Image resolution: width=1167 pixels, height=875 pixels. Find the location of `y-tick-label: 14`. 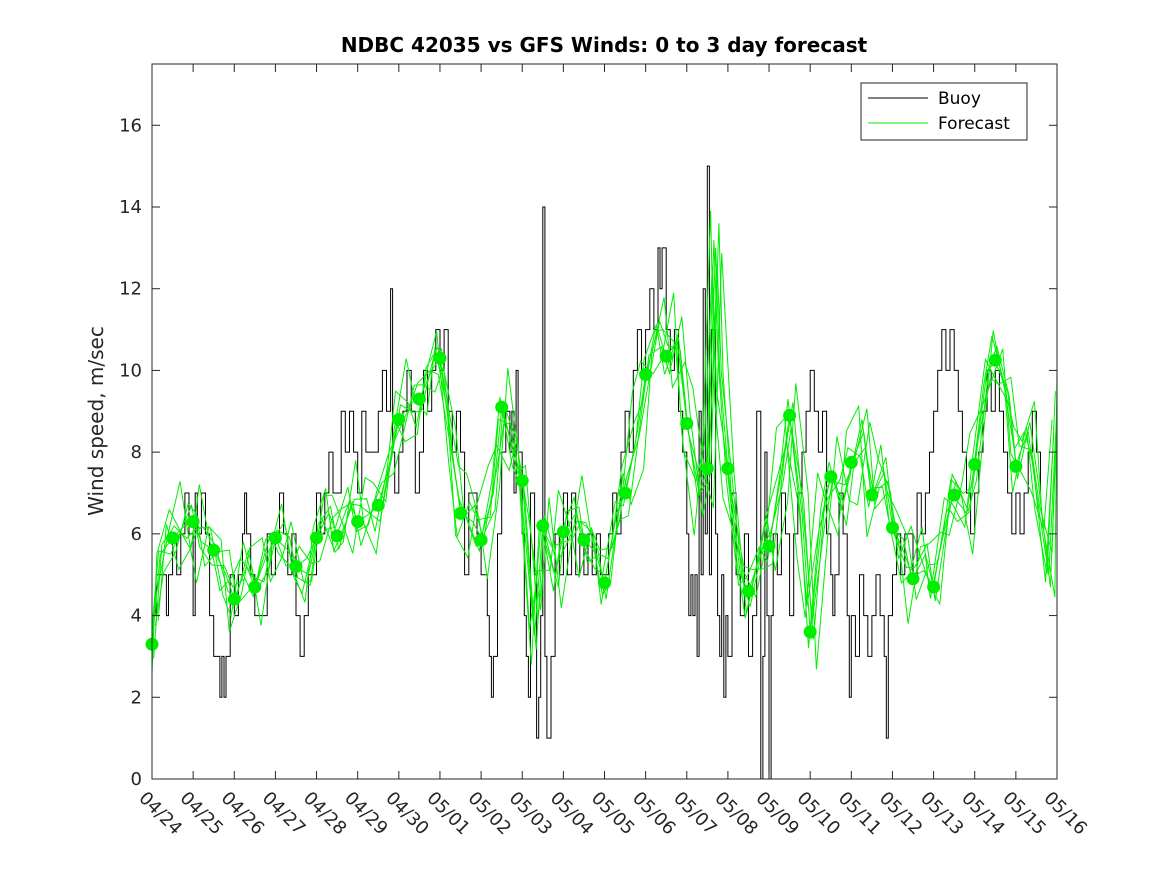

y-tick-label: 14 is located at coordinates (130, 207).